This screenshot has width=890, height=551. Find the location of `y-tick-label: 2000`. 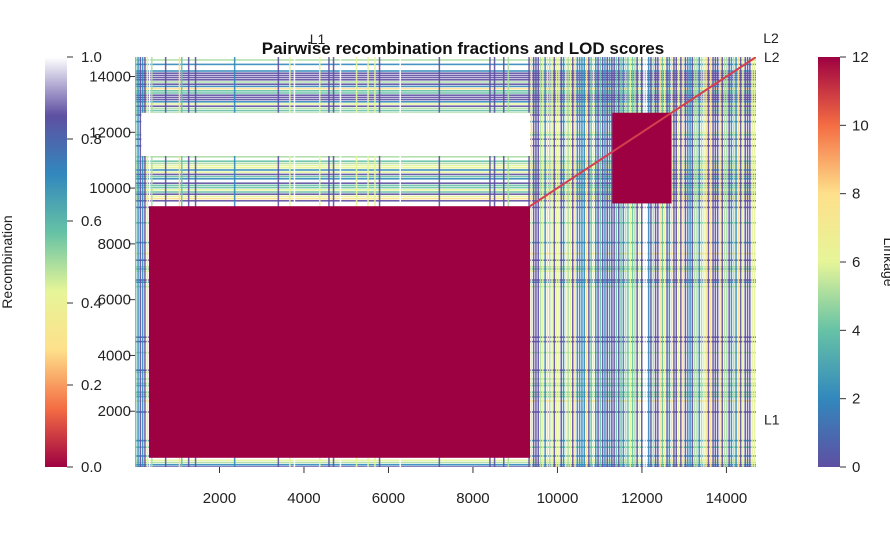

y-tick-label: 2000 is located at coordinates (114, 411).